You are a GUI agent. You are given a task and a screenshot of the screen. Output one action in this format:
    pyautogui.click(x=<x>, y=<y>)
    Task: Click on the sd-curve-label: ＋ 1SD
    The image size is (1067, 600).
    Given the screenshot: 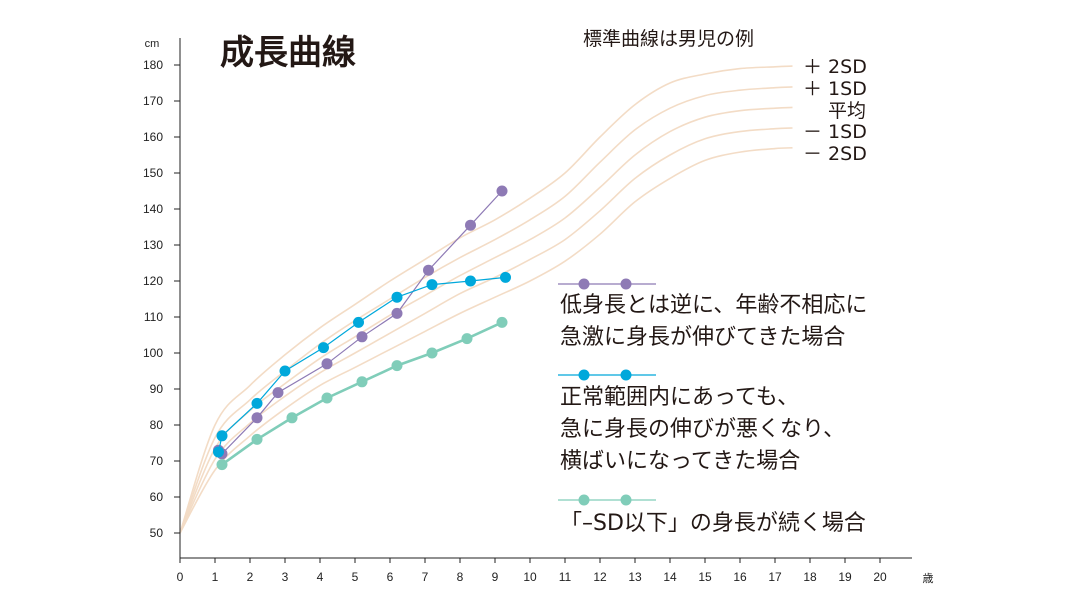 What is the action you would take?
    pyautogui.click(x=835, y=89)
    